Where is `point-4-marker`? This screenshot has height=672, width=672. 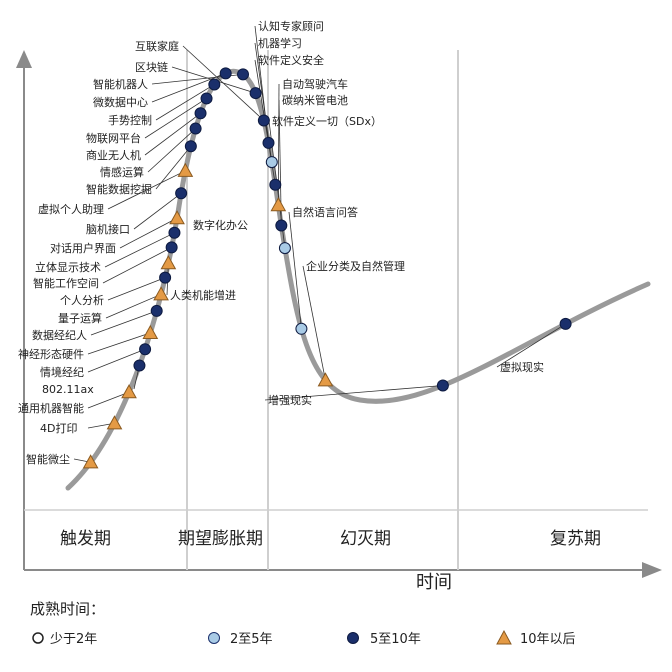
point-4-marker is located at coordinates (145, 349).